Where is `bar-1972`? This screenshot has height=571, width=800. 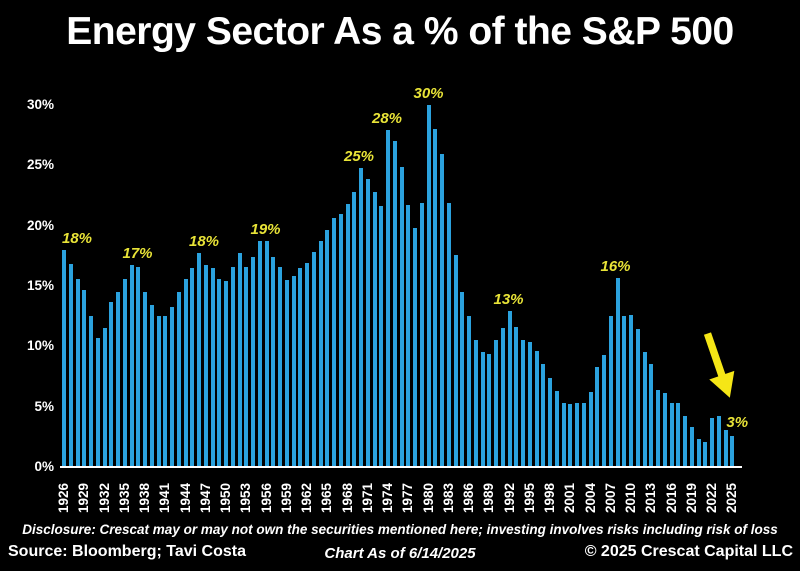 bar-1972 is located at coordinates (374, 329).